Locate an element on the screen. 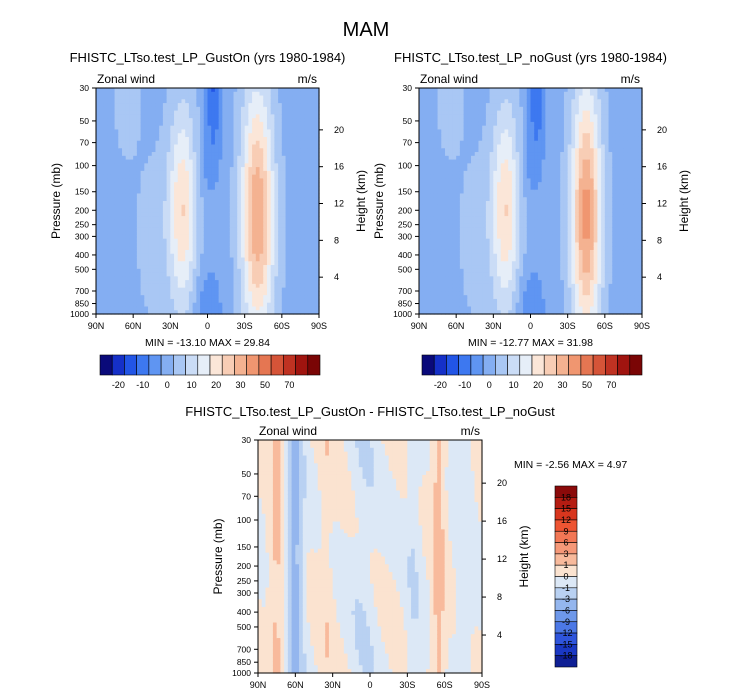  y-tick-label: 30 is located at coordinates (85, 88).